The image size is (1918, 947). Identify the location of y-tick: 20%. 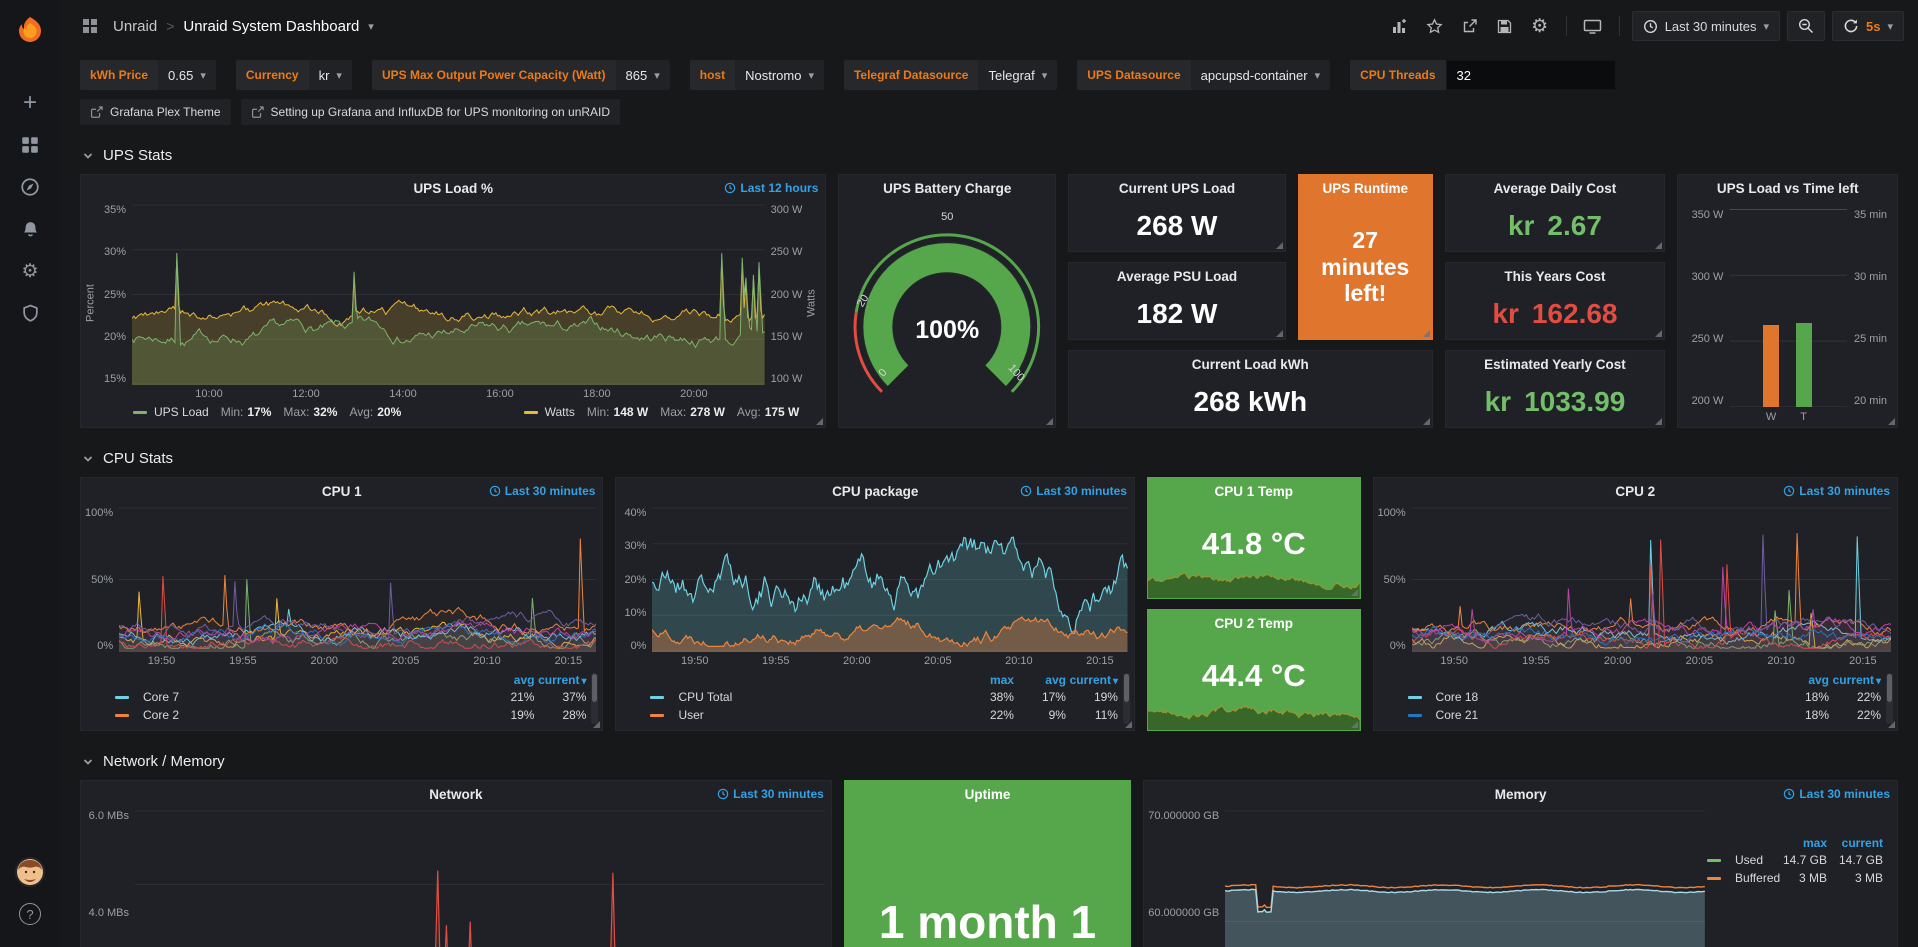
(114, 336).